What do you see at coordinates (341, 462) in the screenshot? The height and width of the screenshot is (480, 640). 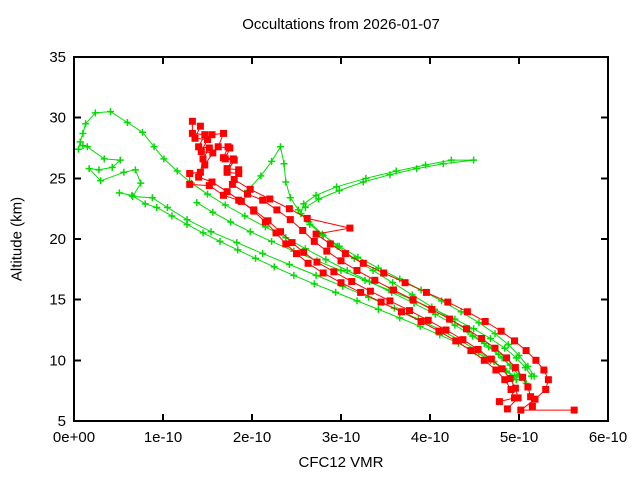 I see `x-axis-label: CFC12 VMR` at bounding box center [341, 462].